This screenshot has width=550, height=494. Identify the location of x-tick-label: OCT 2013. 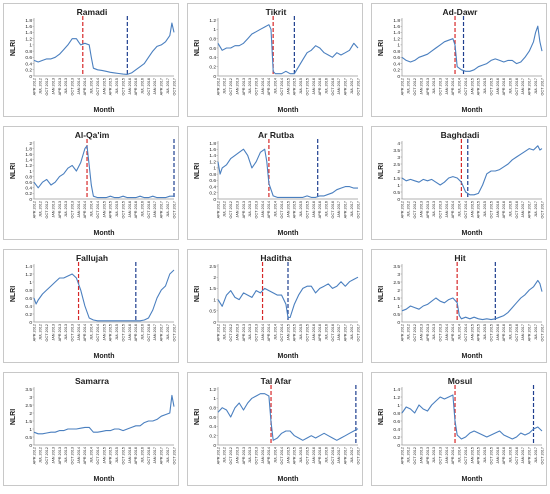
(440, 86).